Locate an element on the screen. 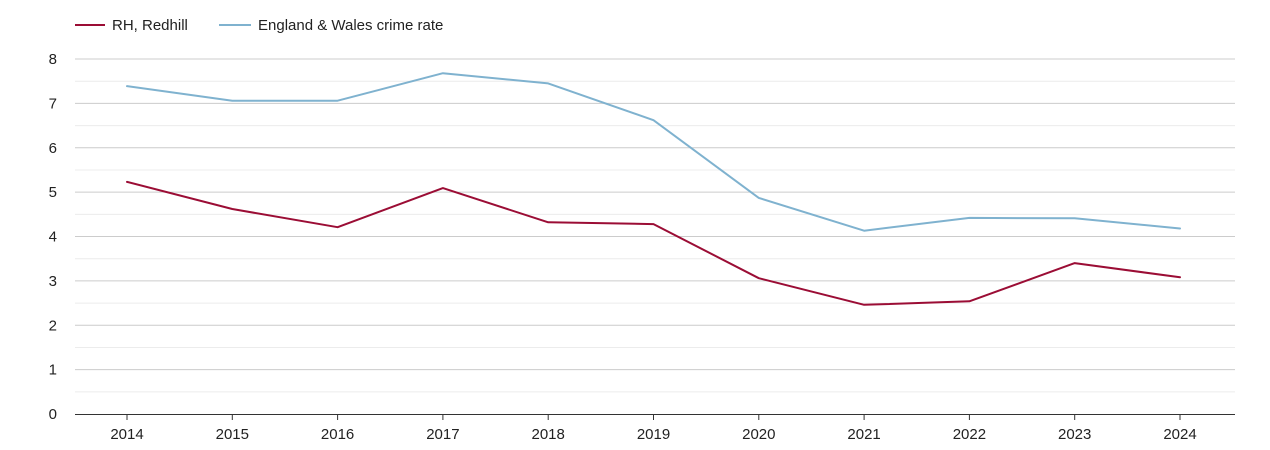 This screenshot has height=450, width=1270. y-tick-label: 7 is located at coordinates (53, 103).